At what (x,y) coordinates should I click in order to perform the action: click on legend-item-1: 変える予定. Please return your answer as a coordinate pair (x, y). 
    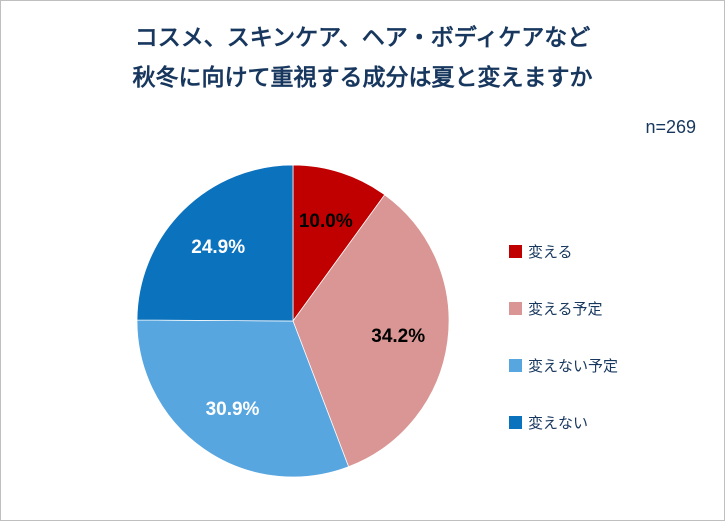
    Looking at the image, I should click on (563, 308).